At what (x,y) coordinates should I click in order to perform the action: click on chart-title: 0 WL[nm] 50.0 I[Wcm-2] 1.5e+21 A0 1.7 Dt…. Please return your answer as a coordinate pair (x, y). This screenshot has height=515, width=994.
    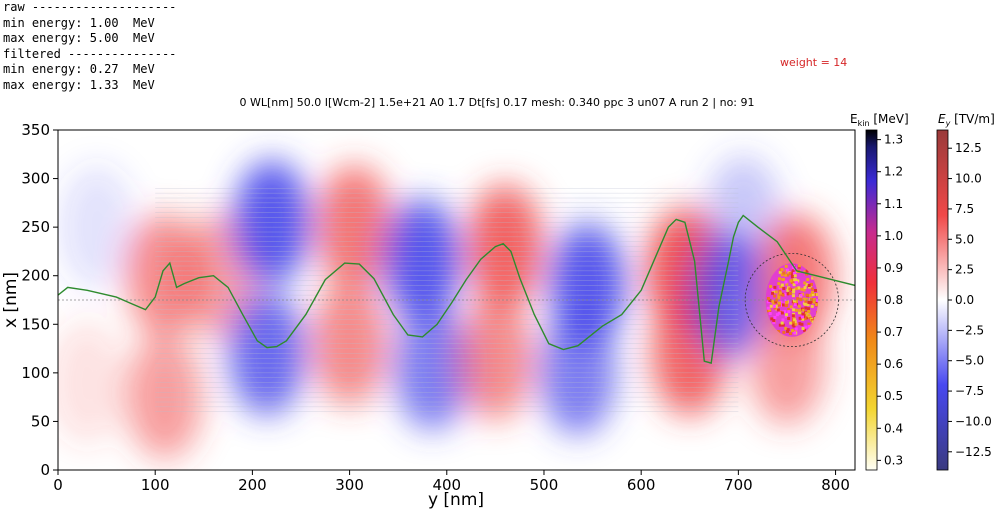
    Looking at the image, I should click on (497, 102).